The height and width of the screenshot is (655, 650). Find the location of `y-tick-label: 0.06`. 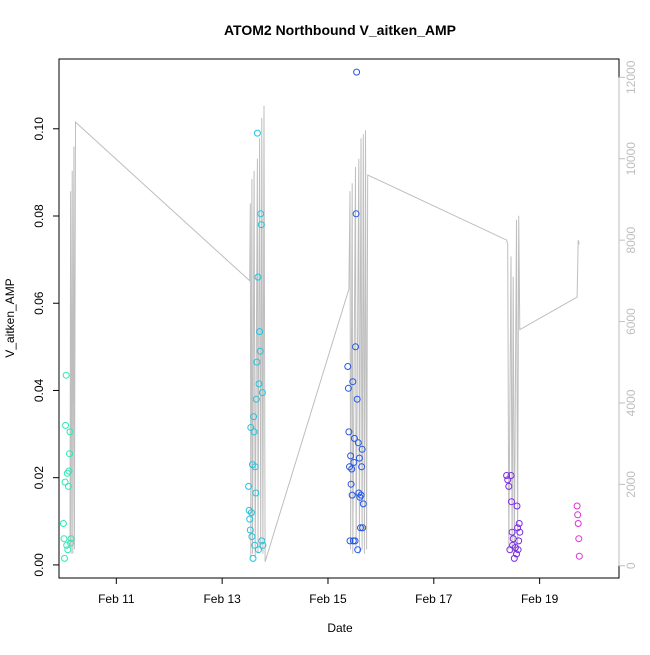

y-tick-label: 0.06 is located at coordinates (39, 303).